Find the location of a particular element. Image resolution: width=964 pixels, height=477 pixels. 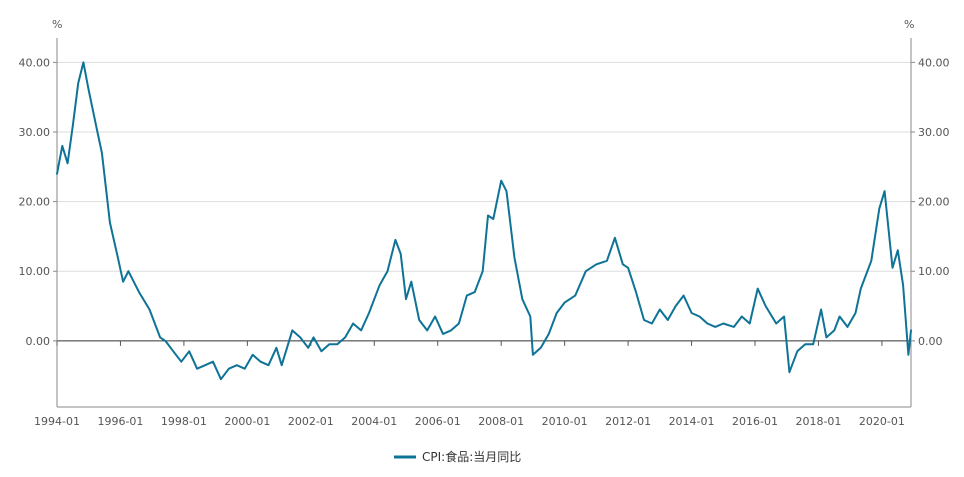

x-tick-label: 2012-01 is located at coordinates (628, 421).